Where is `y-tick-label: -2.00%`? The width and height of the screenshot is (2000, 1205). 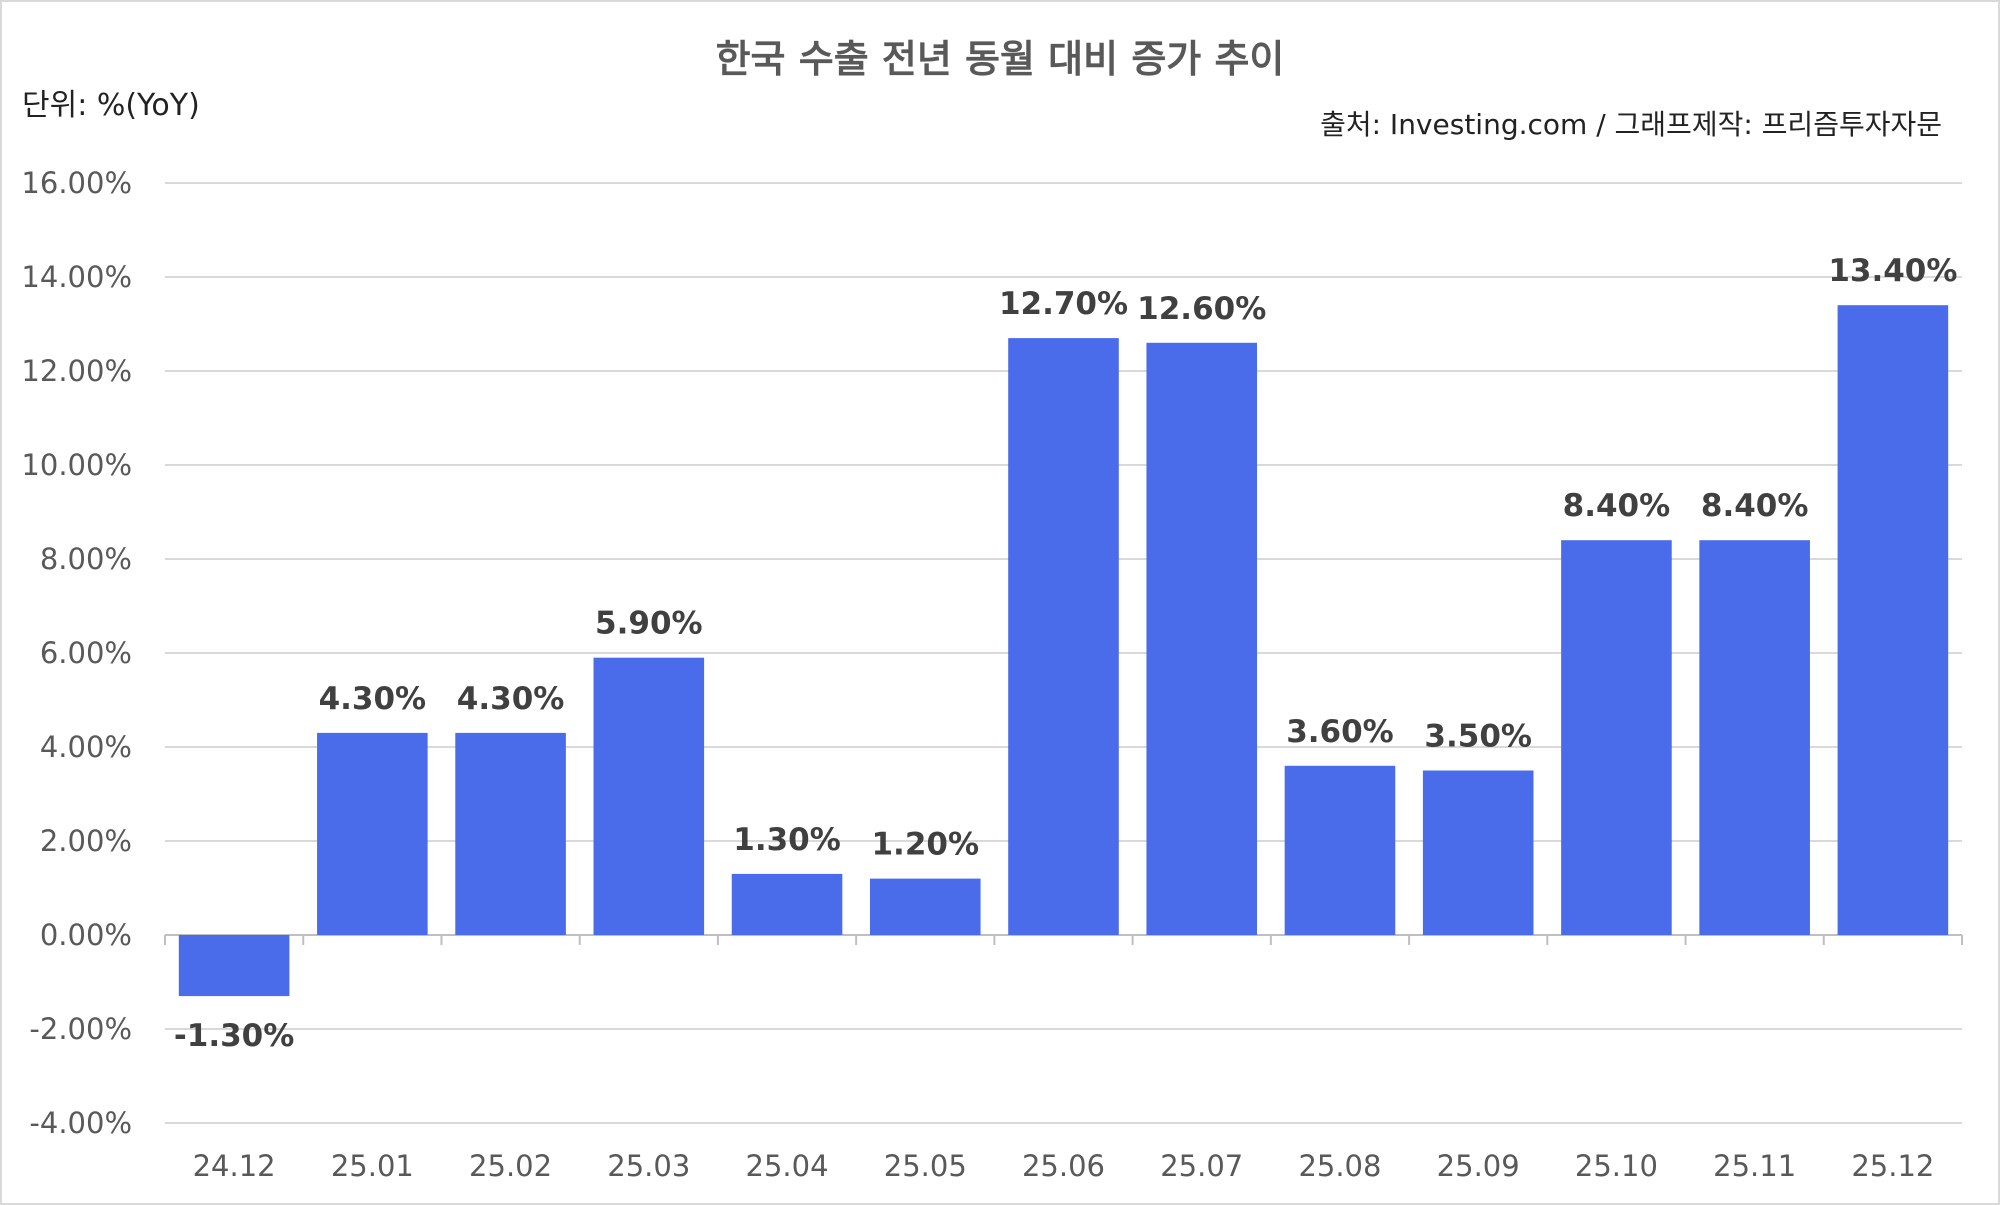
y-tick-label: -2.00% is located at coordinates (80, 1029).